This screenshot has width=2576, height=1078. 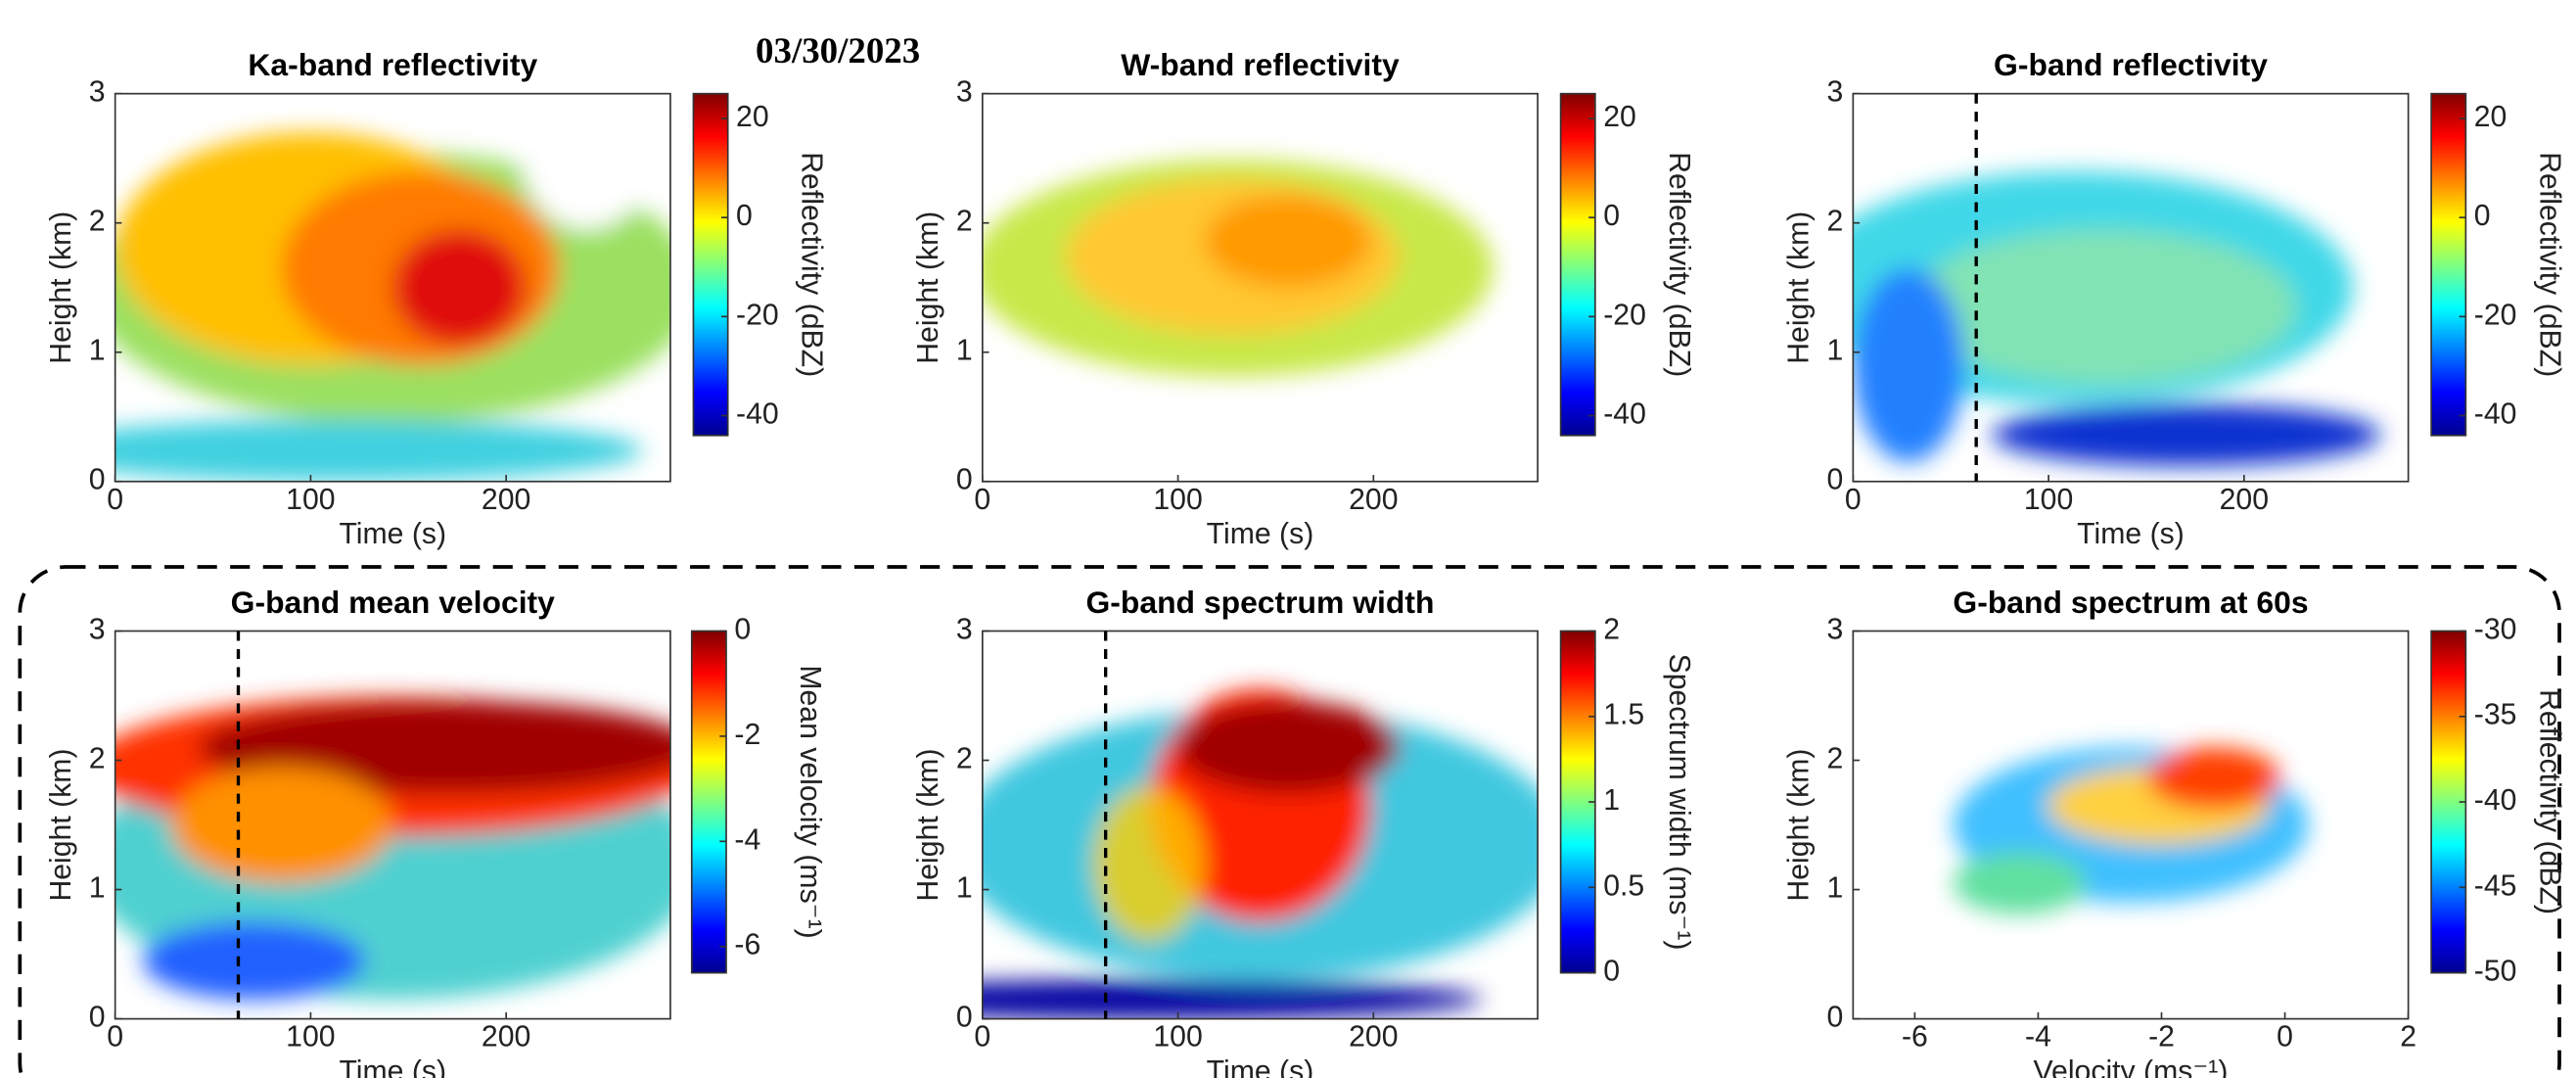 I want to click on date: 03/30/2023, so click(x=838, y=50).